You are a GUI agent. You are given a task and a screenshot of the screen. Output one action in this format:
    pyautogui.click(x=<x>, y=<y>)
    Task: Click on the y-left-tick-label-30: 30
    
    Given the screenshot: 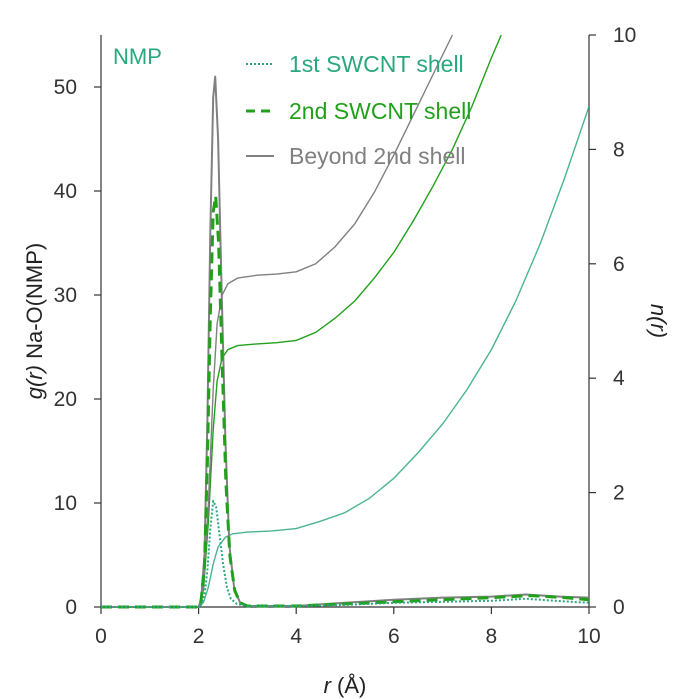 What is the action you would take?
    pyautogui.click(x=65, y=295)
    